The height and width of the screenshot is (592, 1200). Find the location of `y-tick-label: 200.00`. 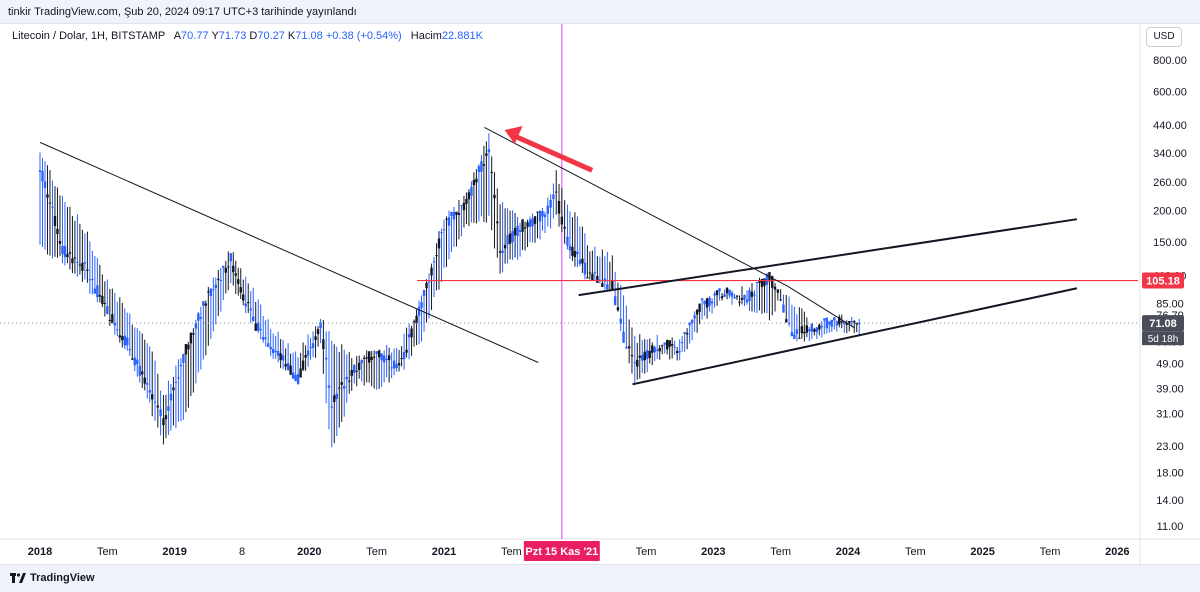

y-tick-label: 200.00 is located at coordinates (1170, 212).